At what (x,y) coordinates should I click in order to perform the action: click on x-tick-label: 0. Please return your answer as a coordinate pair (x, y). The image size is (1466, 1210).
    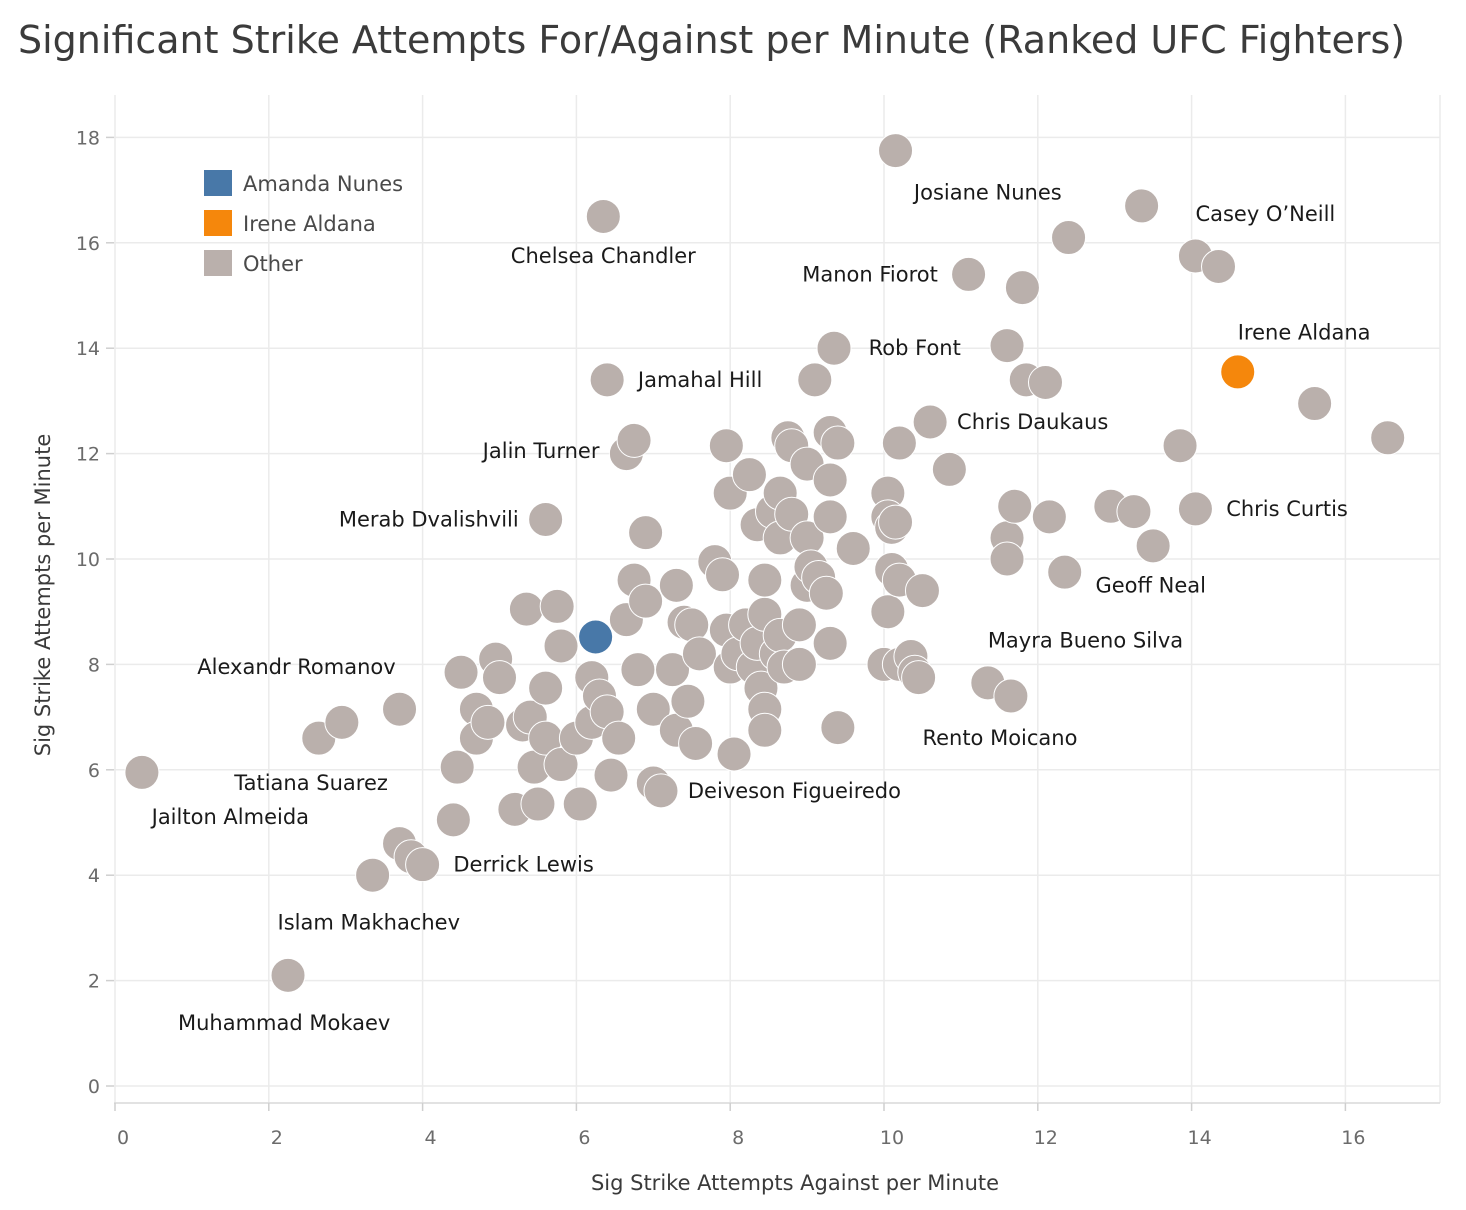
    Looking at the image, I should click on (123, 1138).